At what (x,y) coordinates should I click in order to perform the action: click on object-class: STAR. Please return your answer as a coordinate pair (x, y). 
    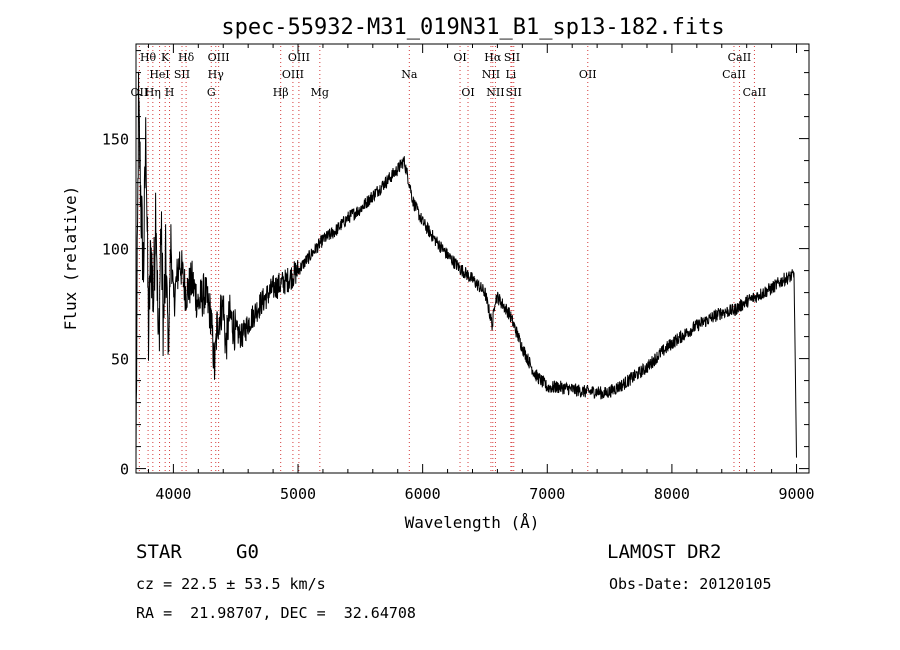
    Looking at the image, I should click on (159, 552).